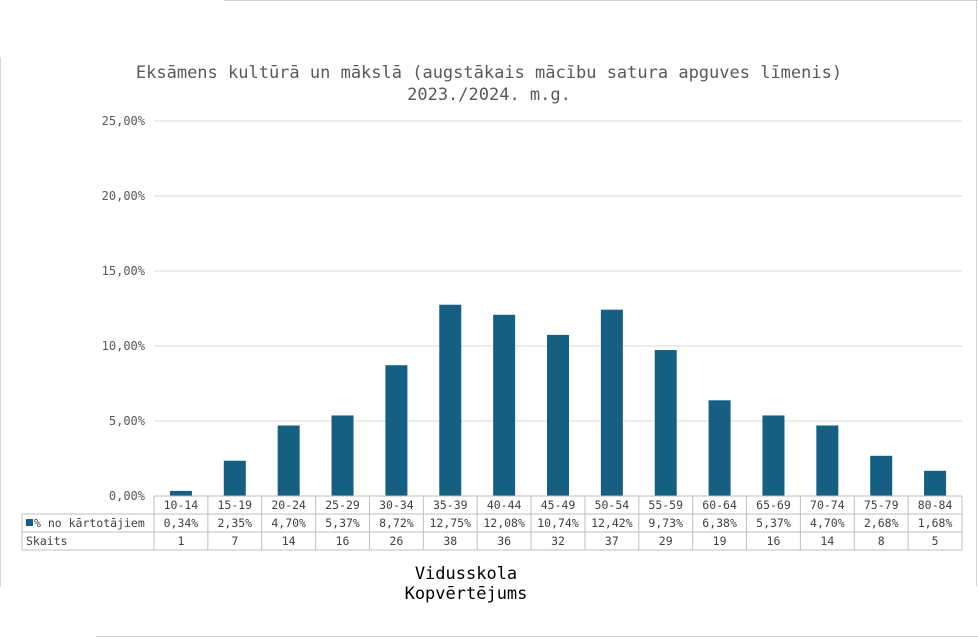 The width and height of the screenshot is (978, 639). What do you see at coordinates (127, 496) in the screenshot?
I see `y-tick-label: 0,00%` at bounding box center [127, 496].